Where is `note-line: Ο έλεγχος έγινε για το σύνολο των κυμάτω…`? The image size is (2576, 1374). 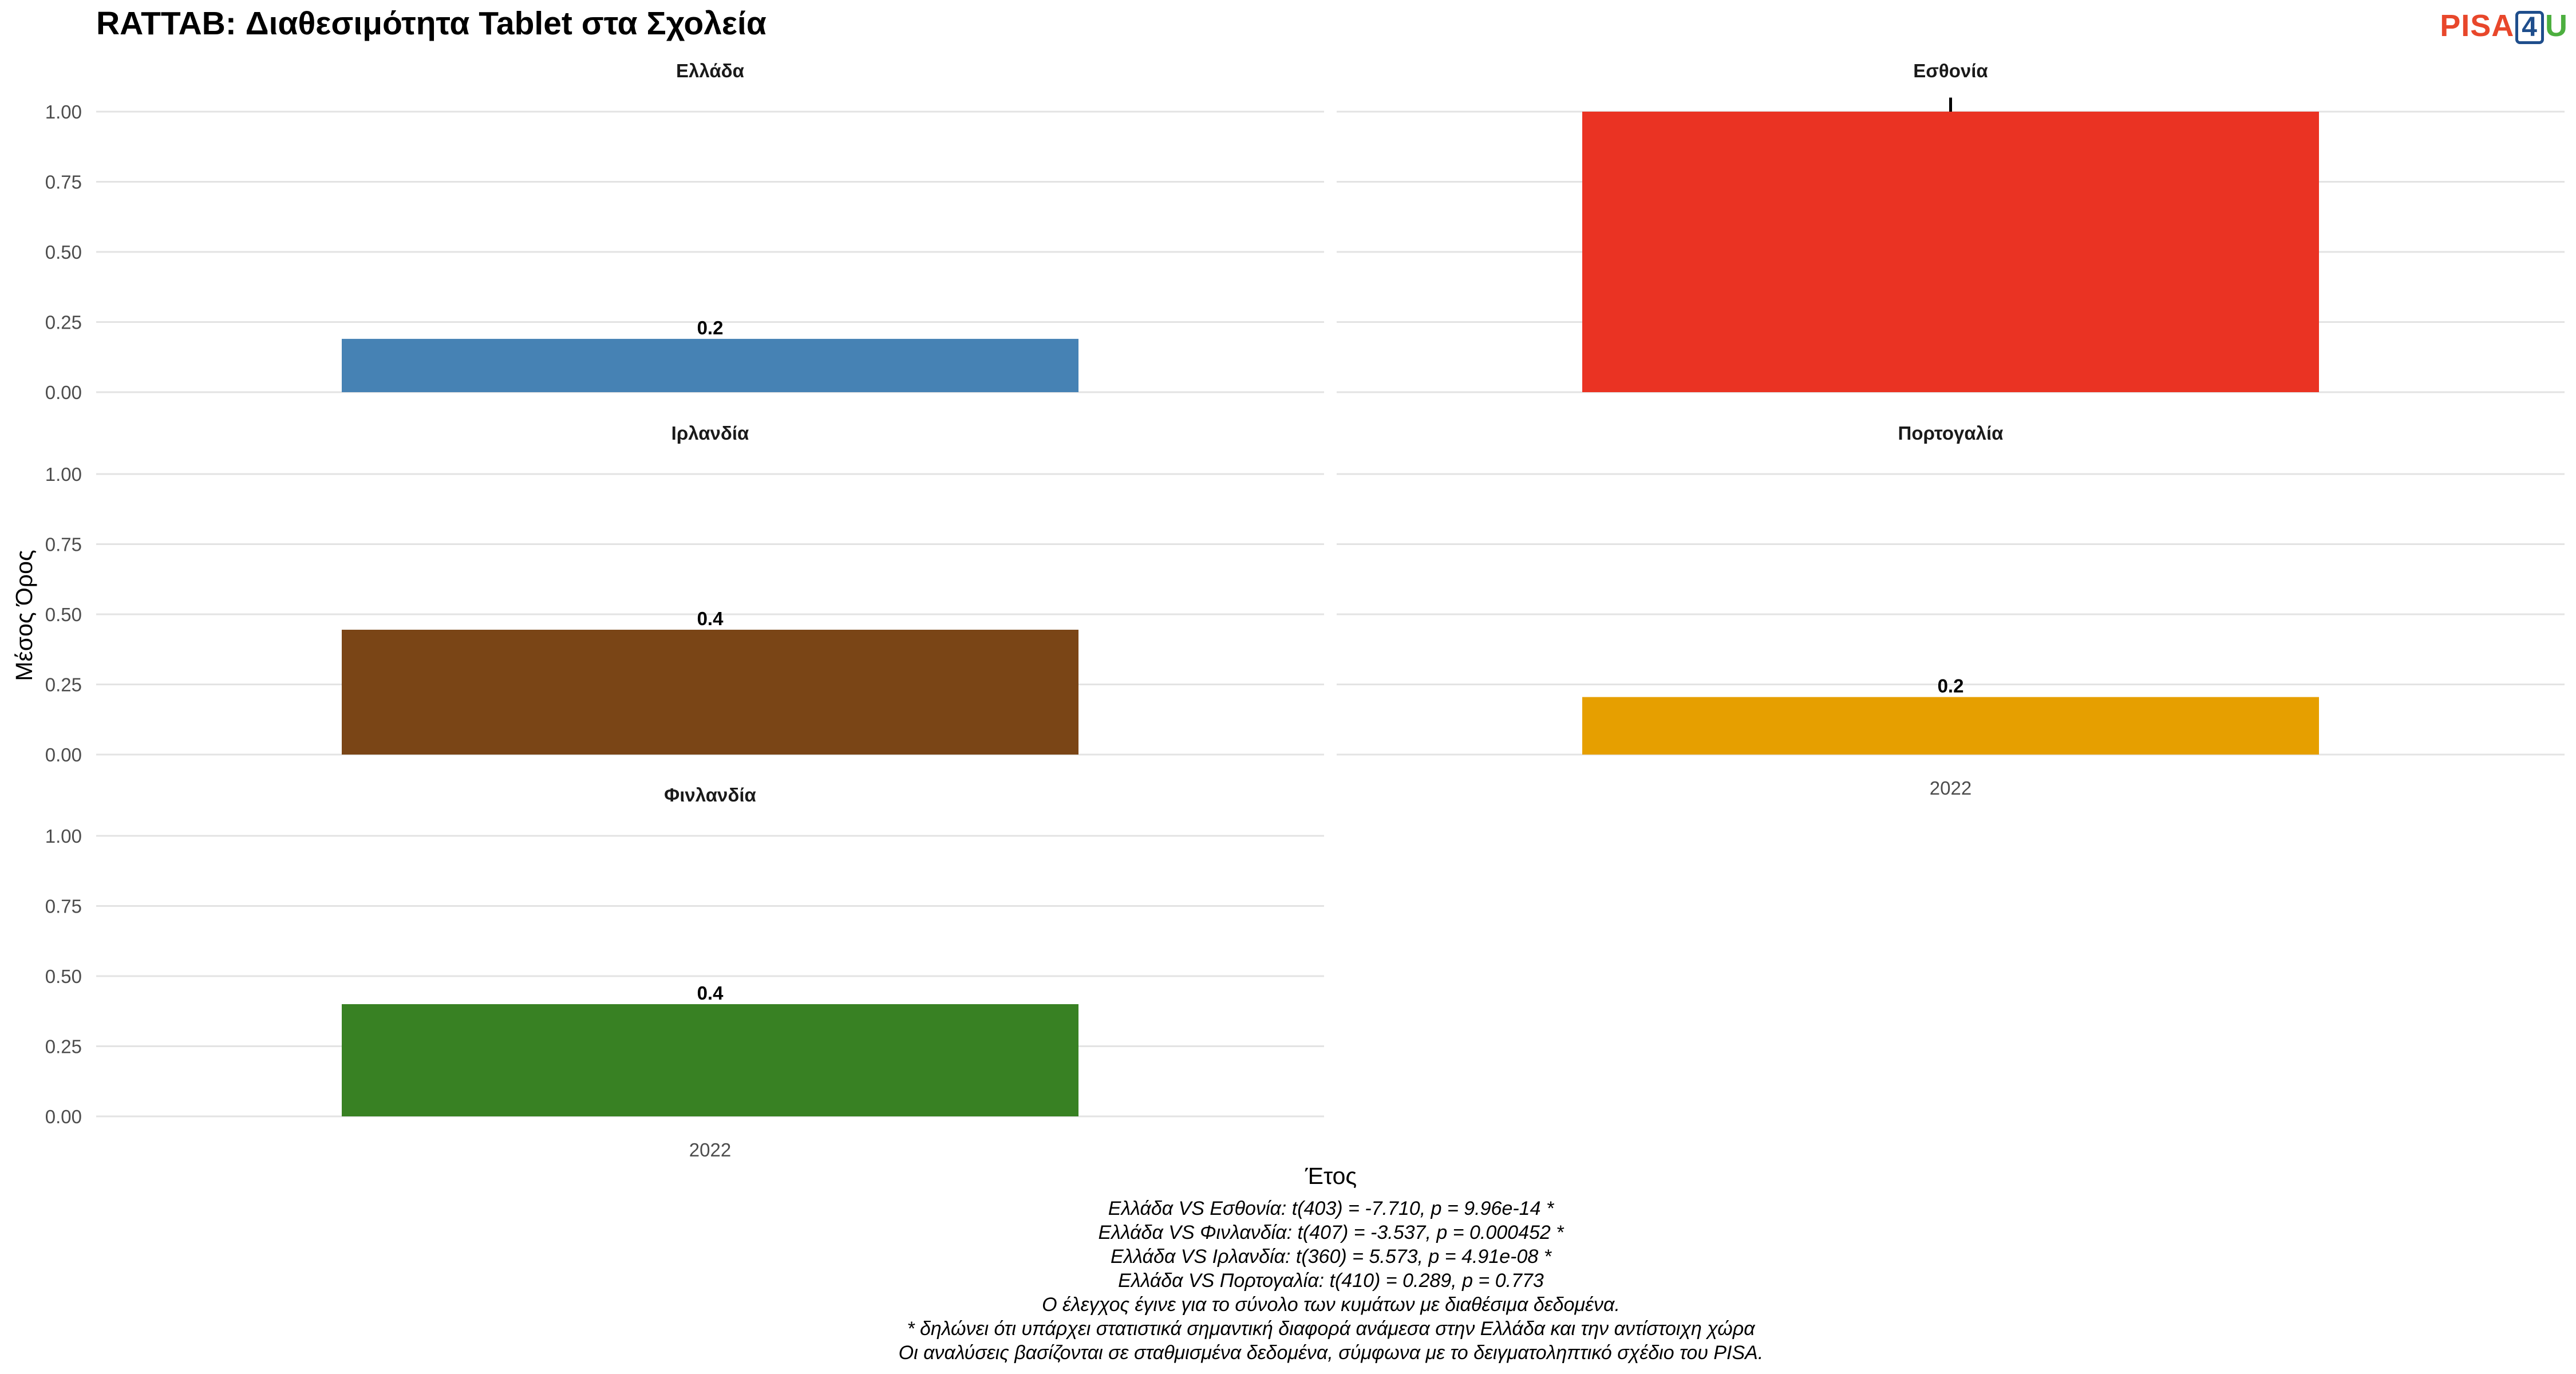 note-line: Ο έλεγχος έγινε για το σύνολο των κυμάτω… is located at coordinates (1331, 1305).